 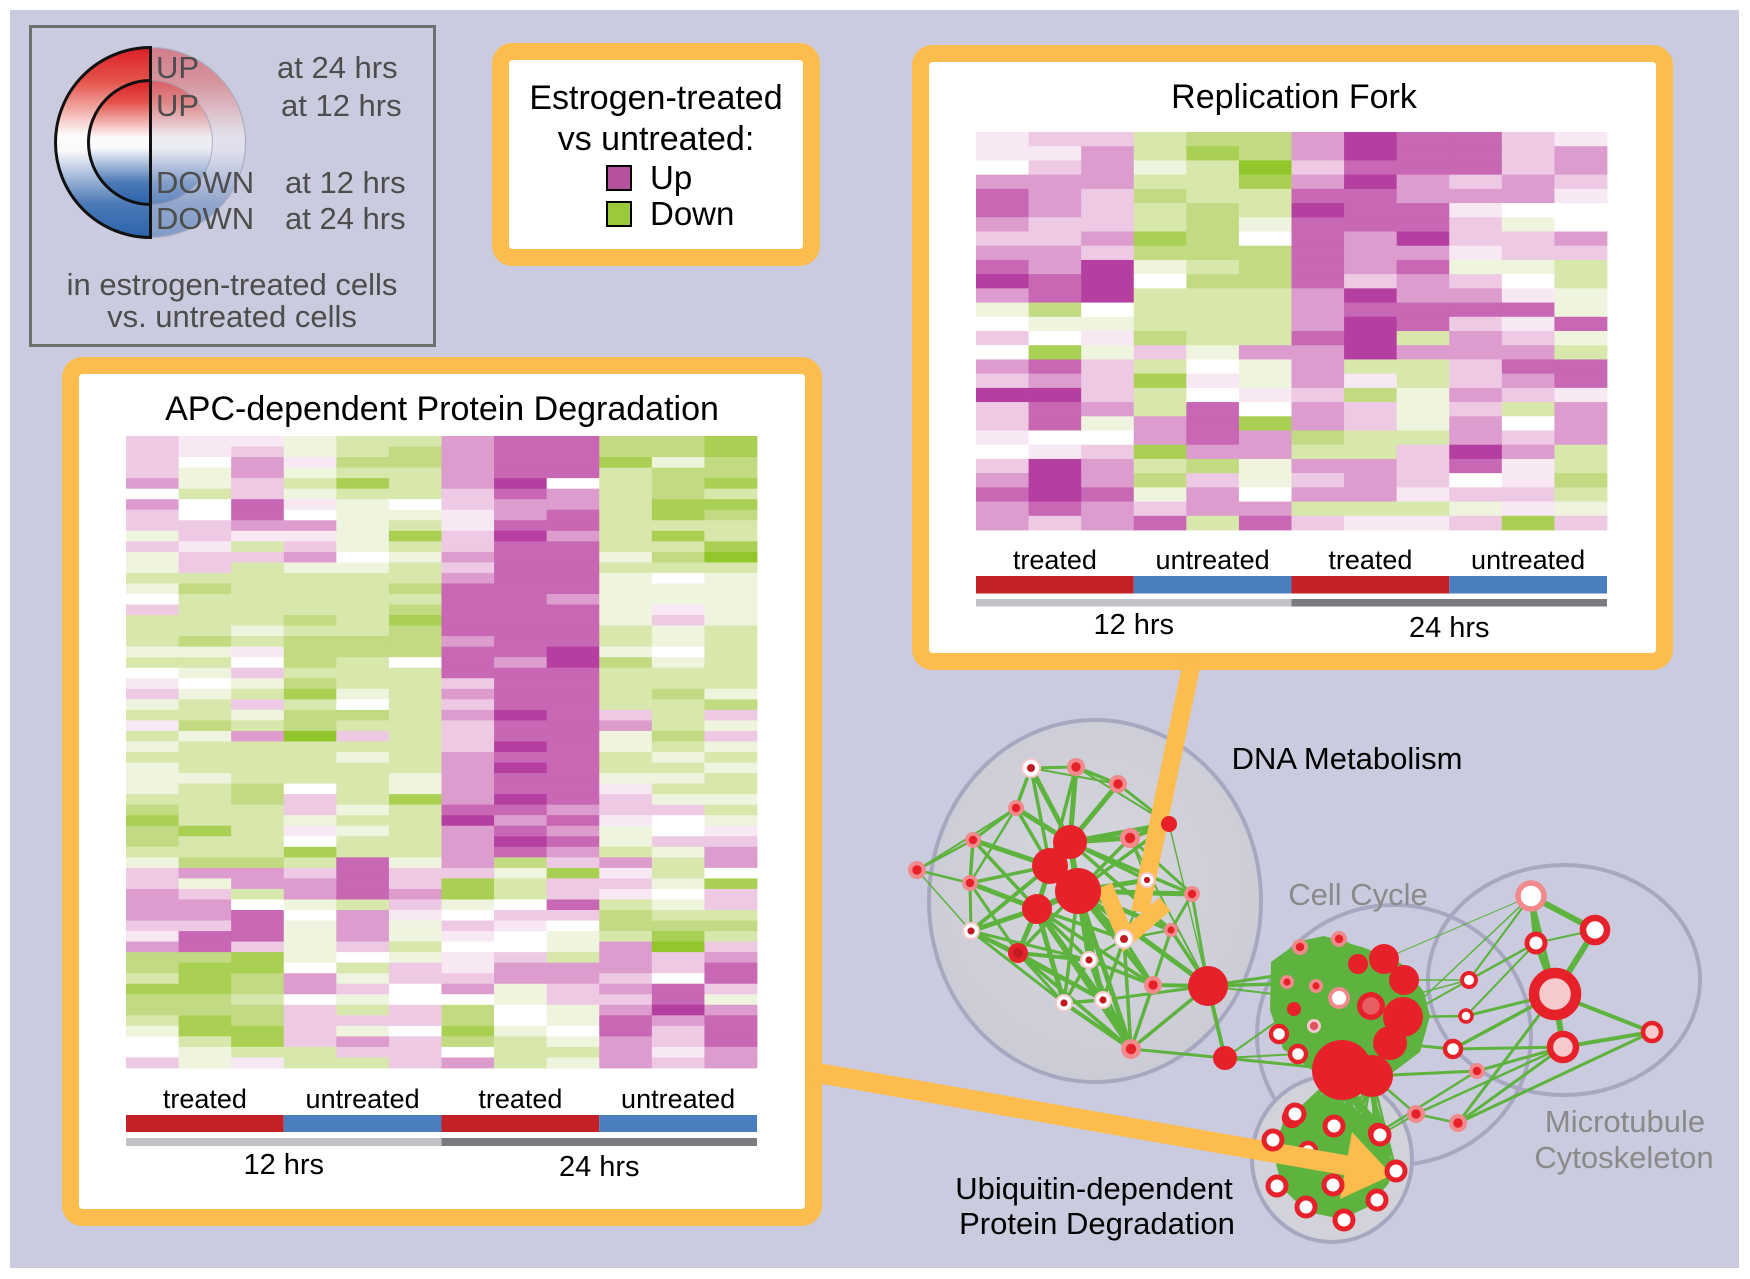 I want to click on svg-text: DNA Metabolism, so click(x=1347, y=758).